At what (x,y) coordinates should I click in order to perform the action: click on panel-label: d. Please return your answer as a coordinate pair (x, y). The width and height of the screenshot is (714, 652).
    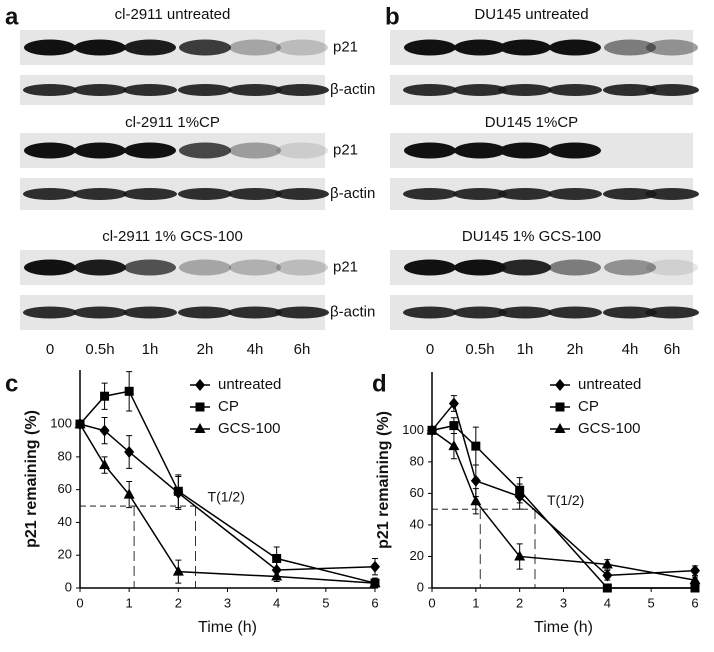
    Looking at the image, I should click on (379, 383).